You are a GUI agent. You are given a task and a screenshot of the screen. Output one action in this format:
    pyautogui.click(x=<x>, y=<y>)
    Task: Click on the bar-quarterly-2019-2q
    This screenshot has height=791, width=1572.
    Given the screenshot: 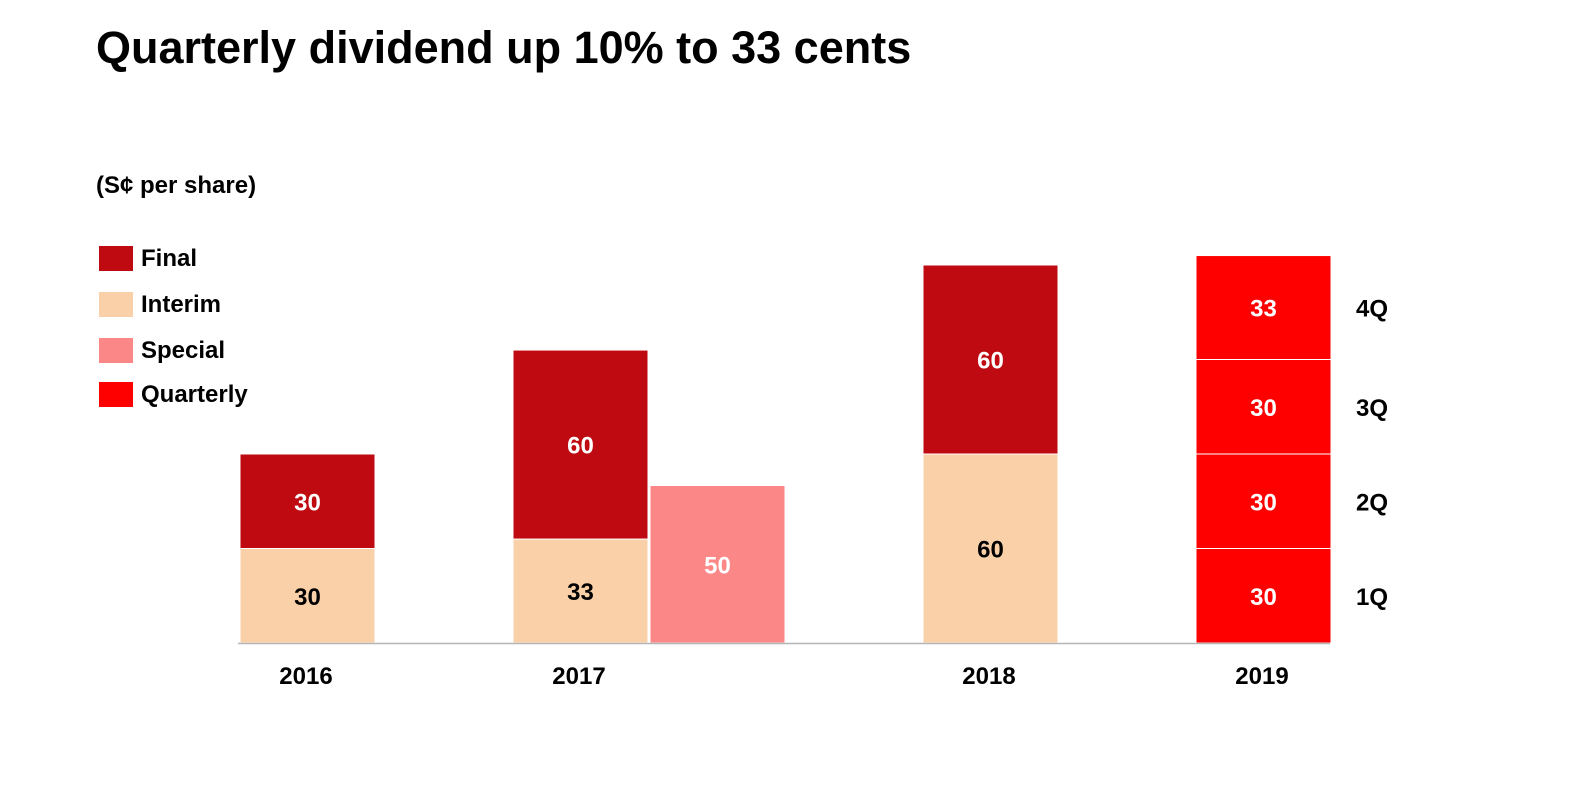 What is the action you would take?
    pyautogui.click(x=1263, y=501)
    